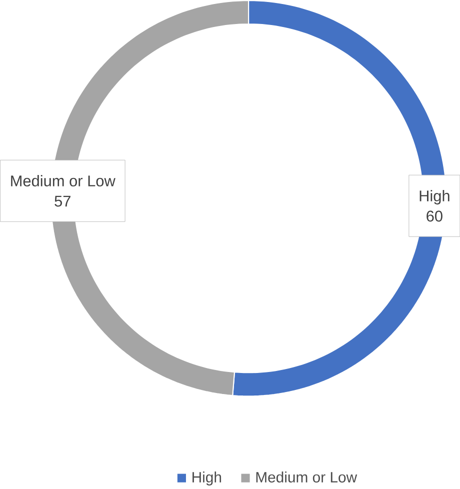 This screenshot has width=460, height=489. Describe the element at coordinates (435, 197) in the screenshot. I see `slice-label: High` at that location.